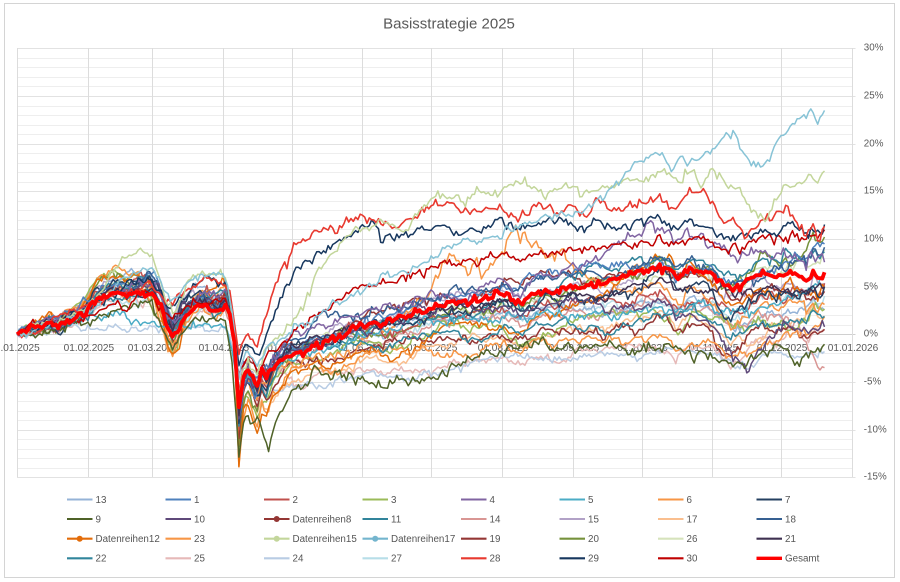 The height and width of the screenshot is (582, 900). What do you see at coordinates (787, 500) in the screenshot?
I see `svg-text: 7` at bounding box center [787, 500].